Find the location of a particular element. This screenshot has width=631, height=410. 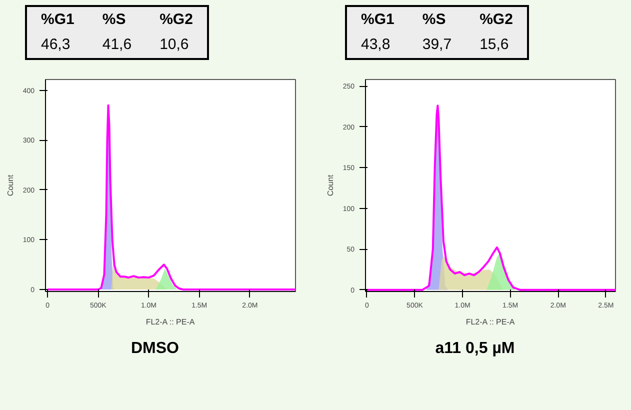

text: 46,3 is located at coordinates (56, 45).